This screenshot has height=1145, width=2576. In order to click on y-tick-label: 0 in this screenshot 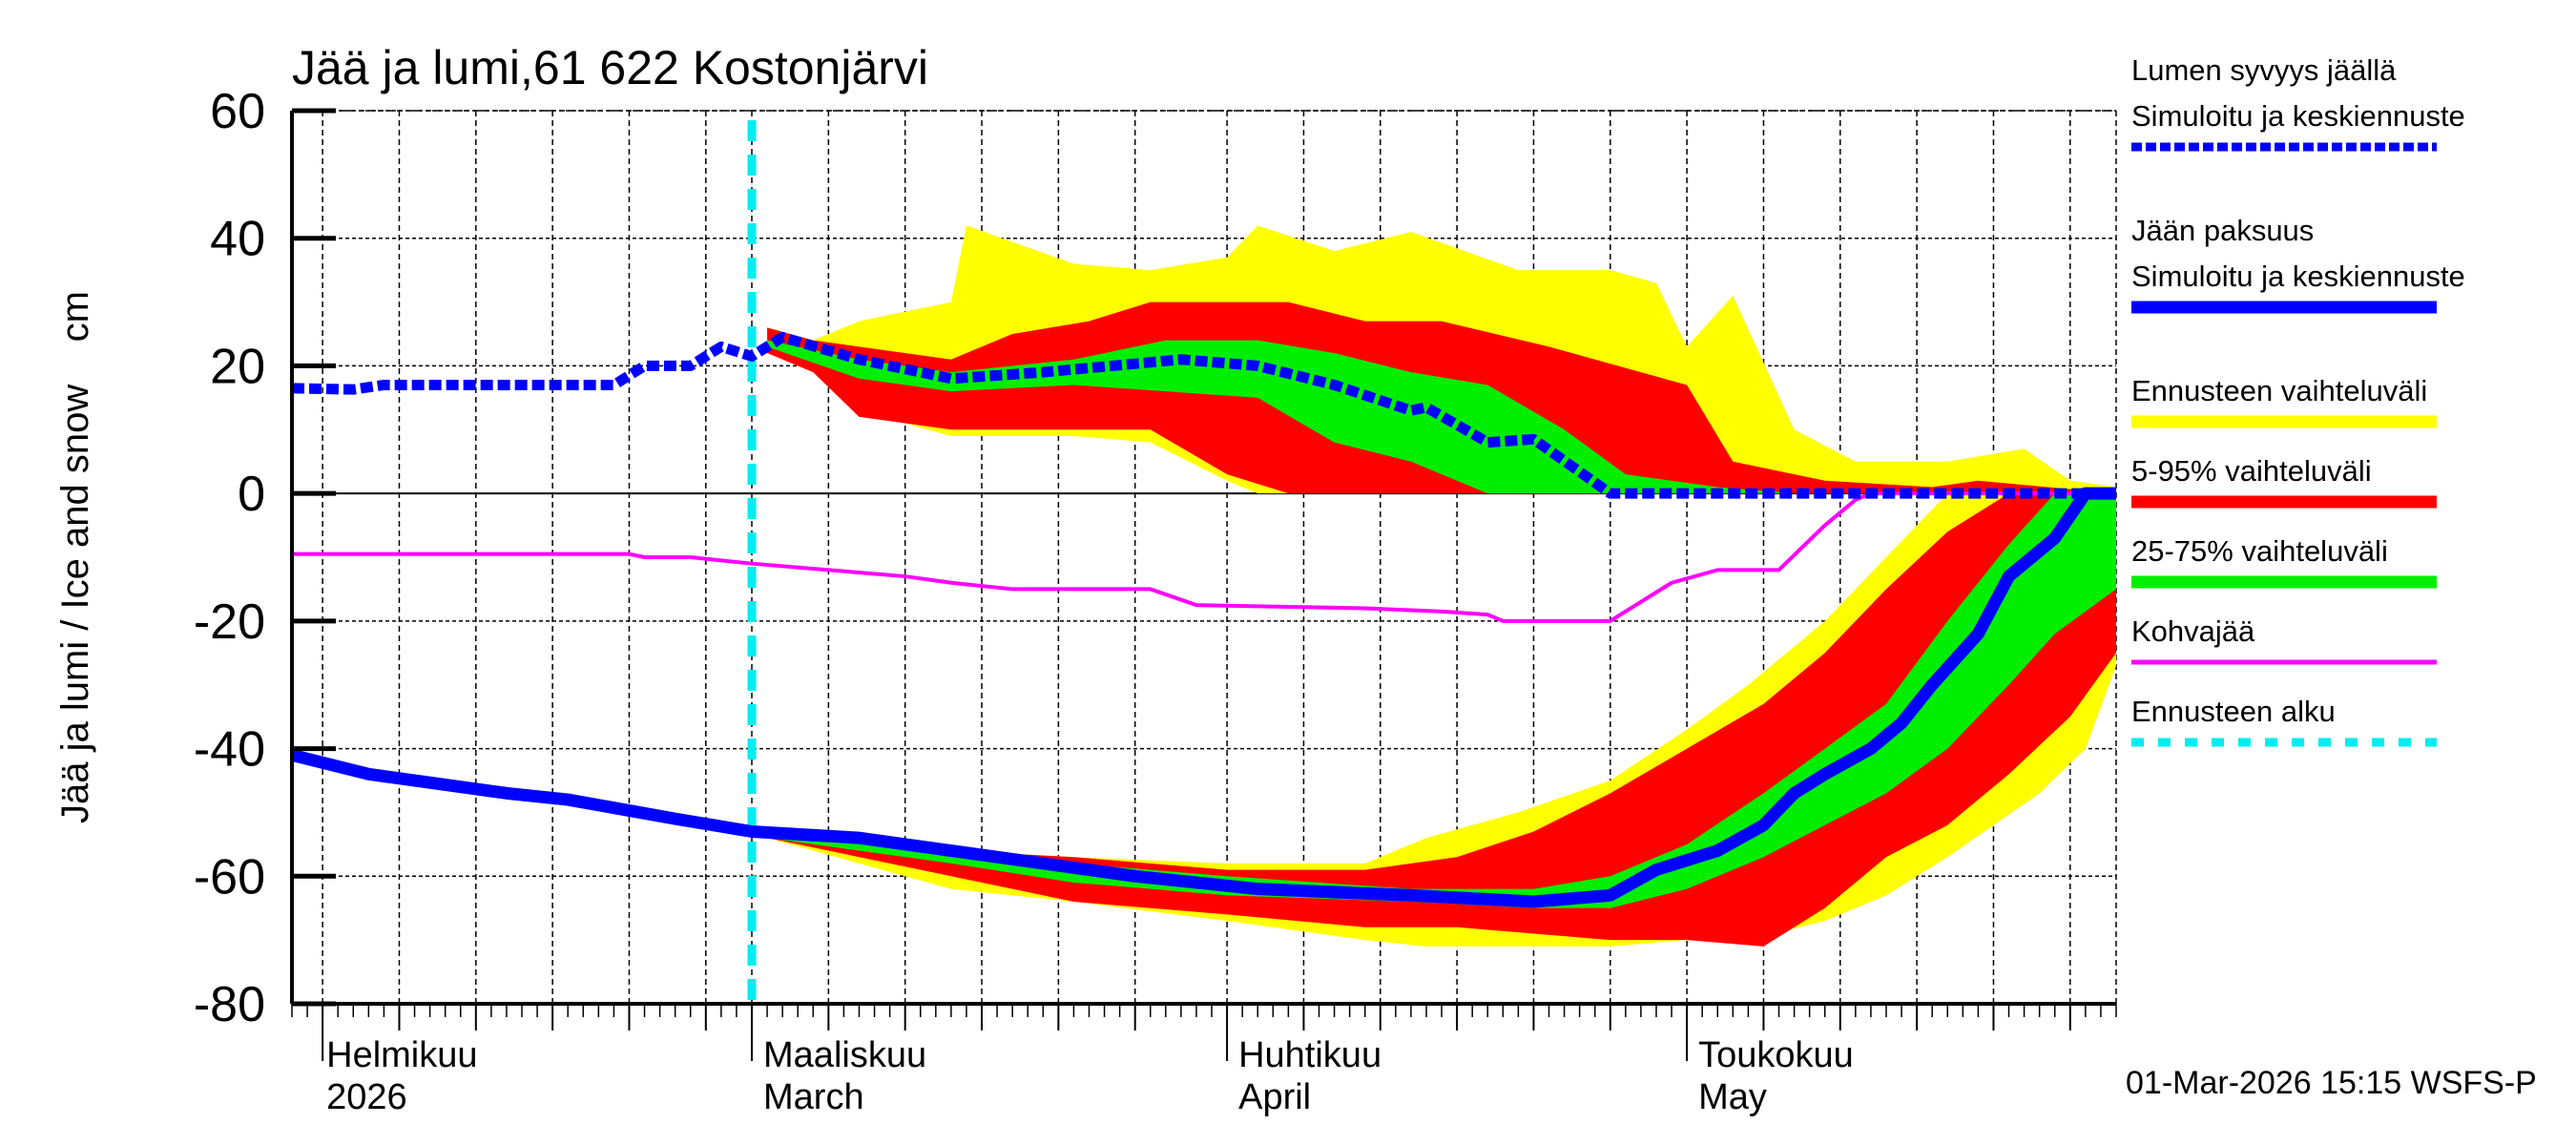, I will do `click(251, 495)`.